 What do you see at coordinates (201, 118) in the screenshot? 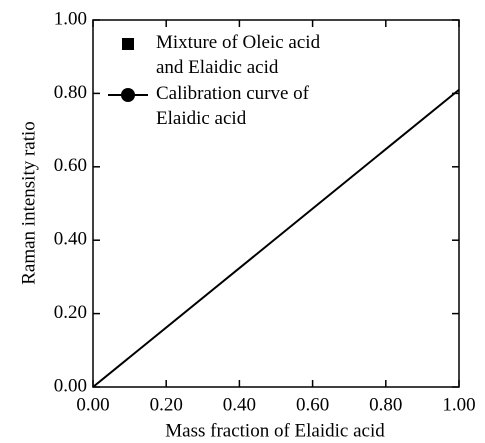
I see `legend-label-line: Elaidic acid` at bounding box center [201, 118].